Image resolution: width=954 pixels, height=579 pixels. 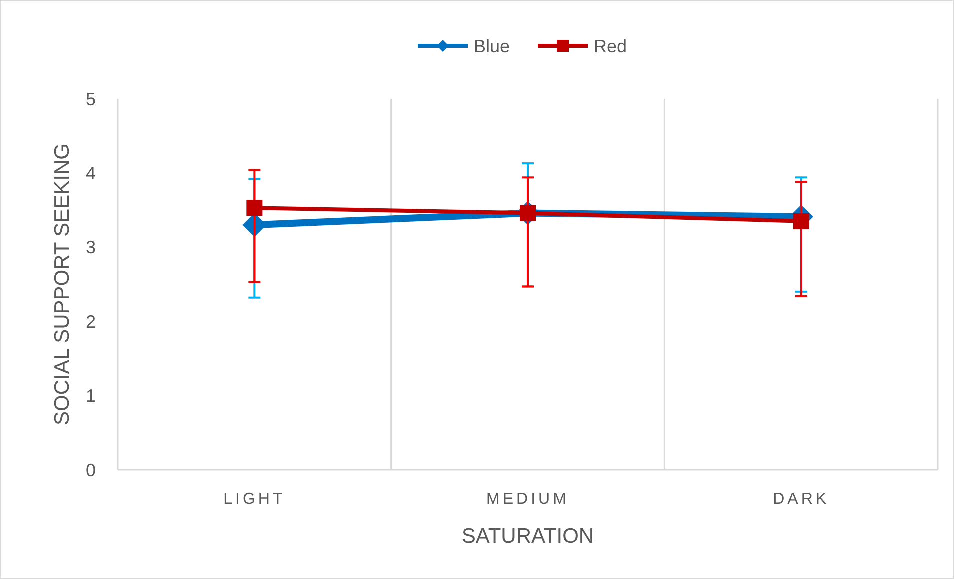 What do you see at coordinates (611, 46) in the screenshot?
I see `legend-label: Red` at bounding box center [611, 46].